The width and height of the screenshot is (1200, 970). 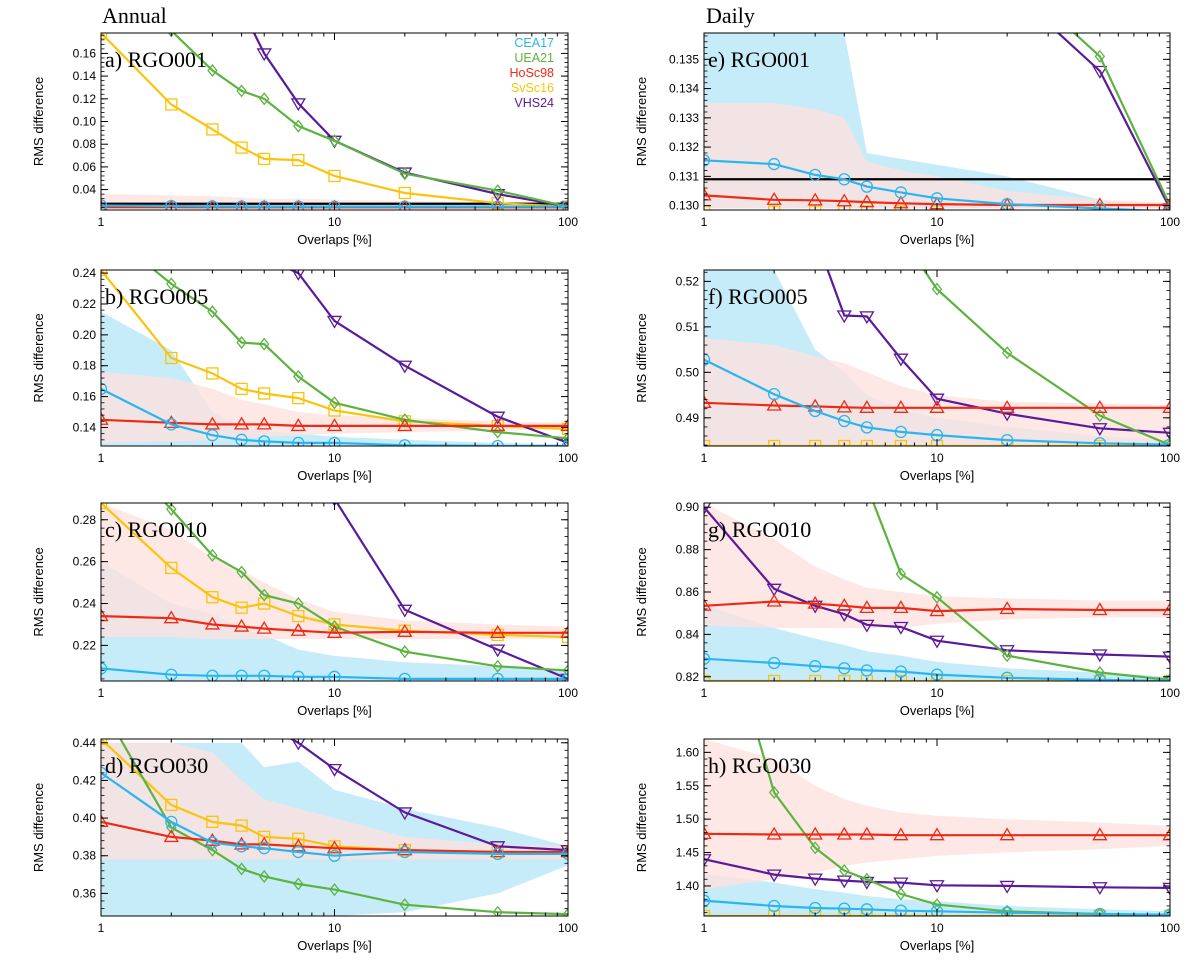 What do you see at coordinates (684, 176) in the screenshot?
I see `y-tick-label: 0.131` at bounding box center [684, 176].